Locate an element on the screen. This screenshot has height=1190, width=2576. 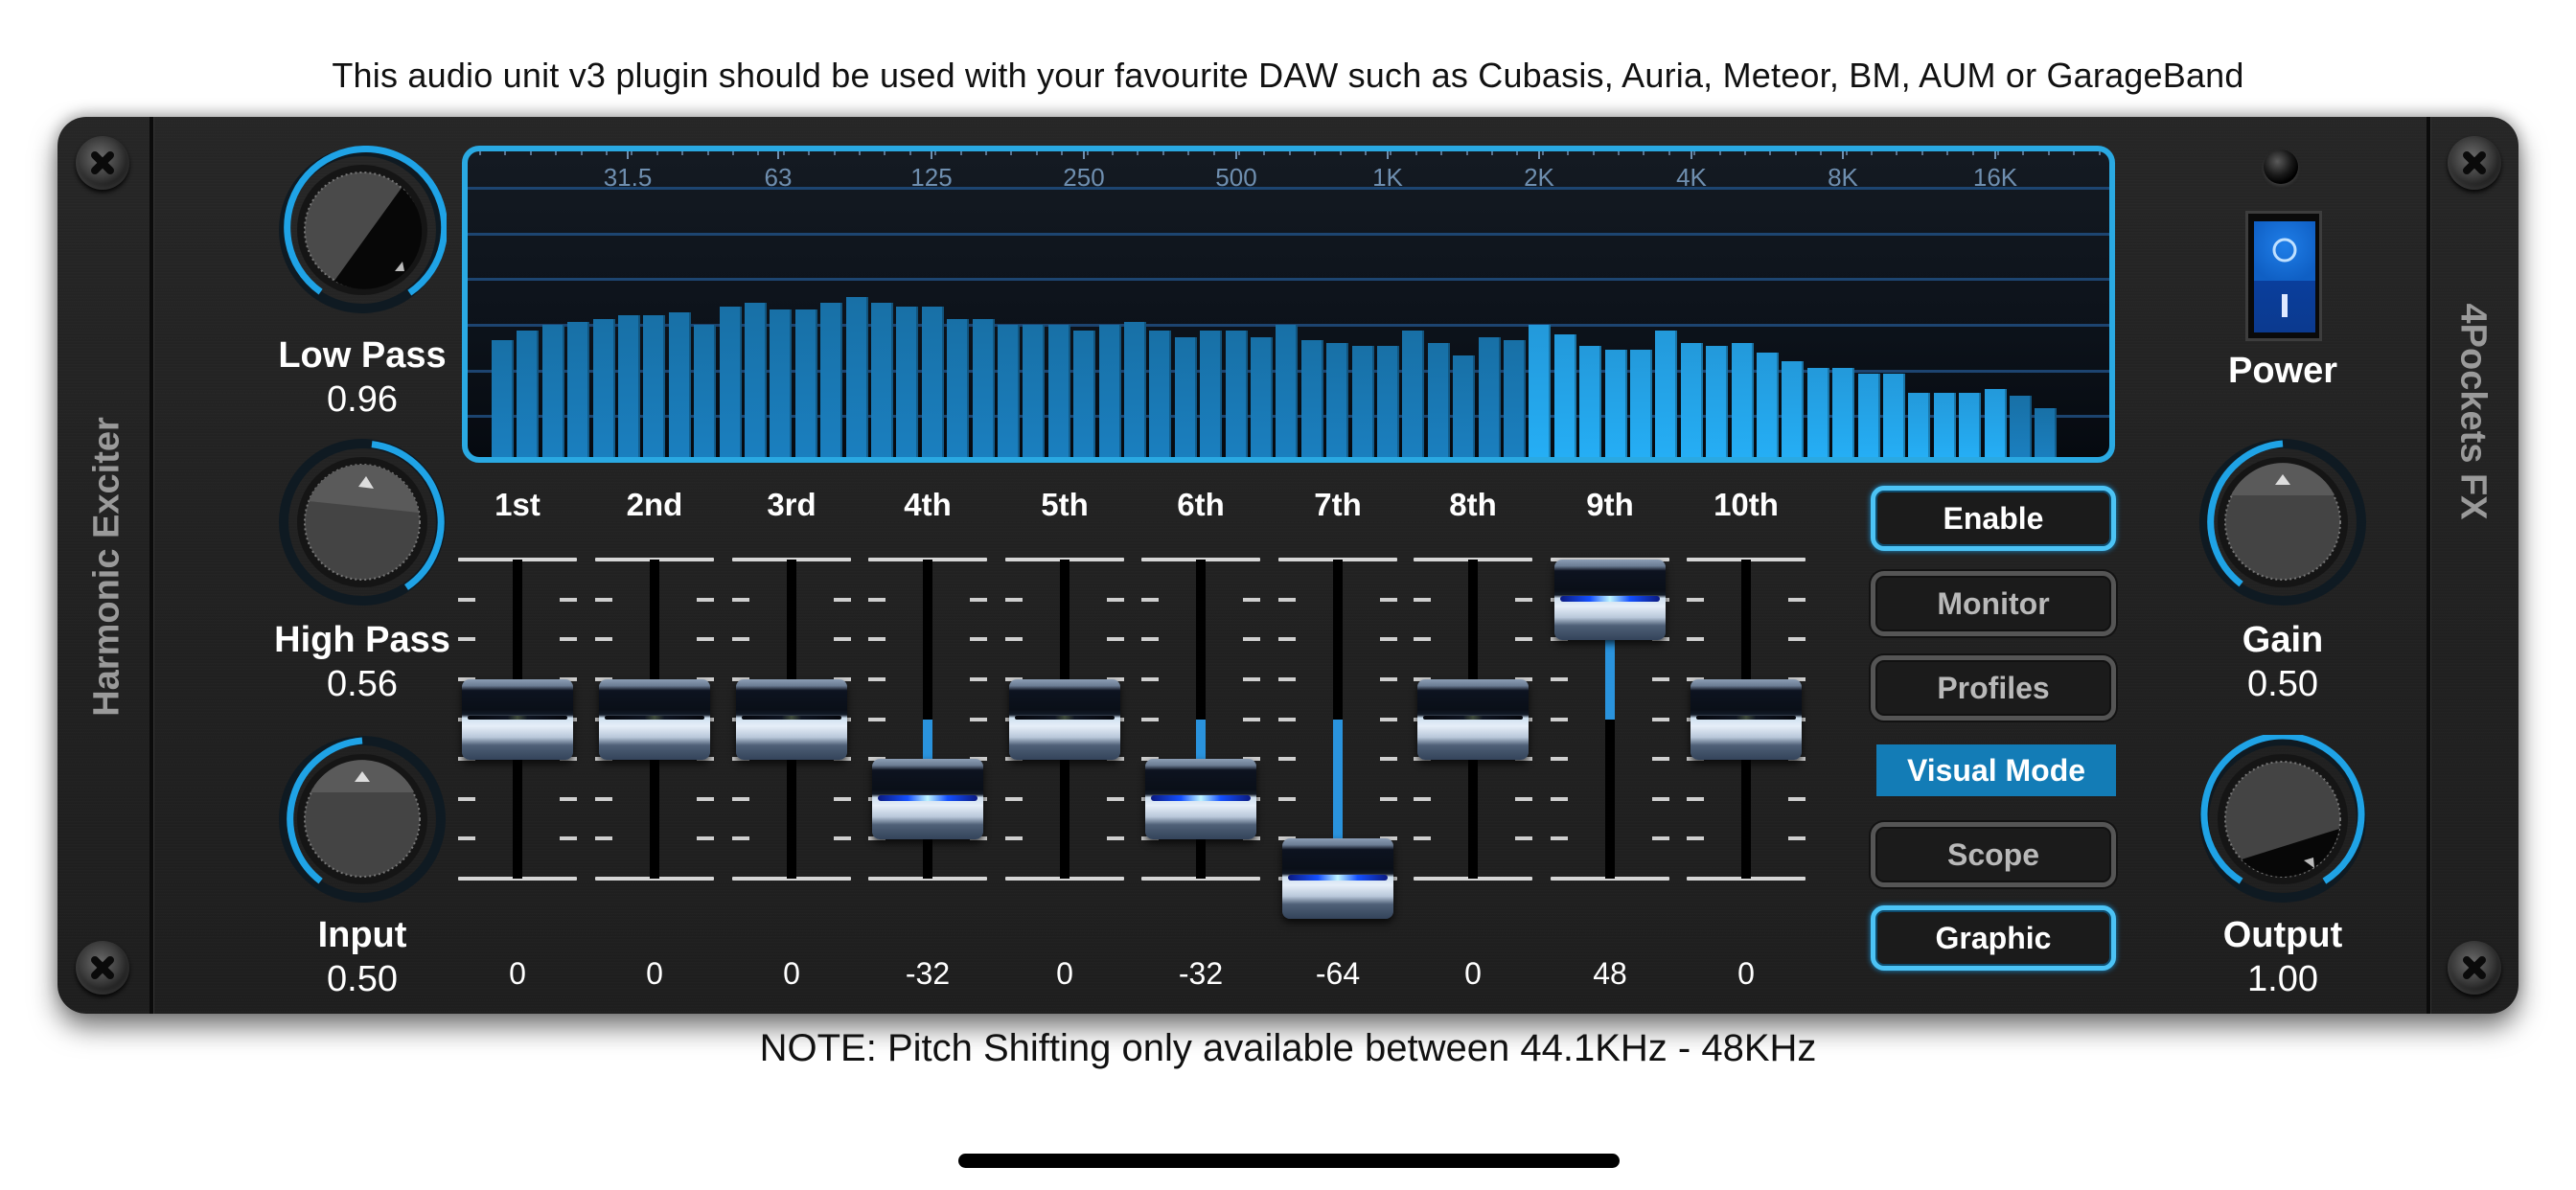
power-off-icon is located at coordinates (2284, 250).